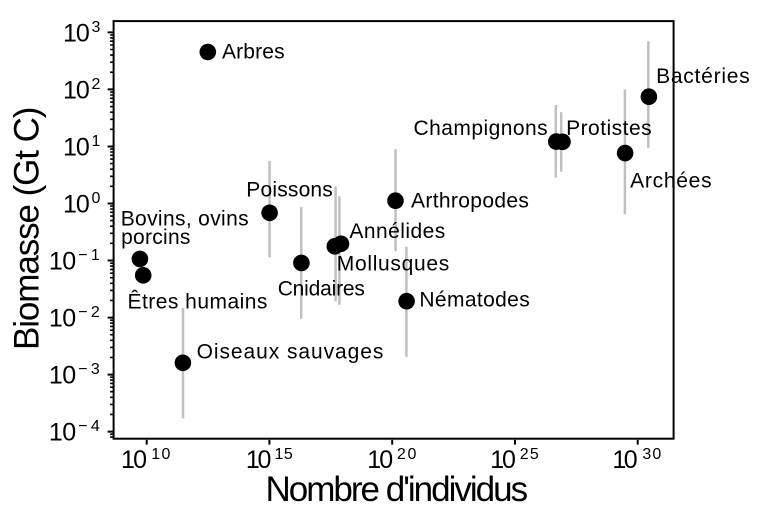 The width and height of the screenshot is (760, 509). I want to click on svg-text: Poissons, so click(289, 190).